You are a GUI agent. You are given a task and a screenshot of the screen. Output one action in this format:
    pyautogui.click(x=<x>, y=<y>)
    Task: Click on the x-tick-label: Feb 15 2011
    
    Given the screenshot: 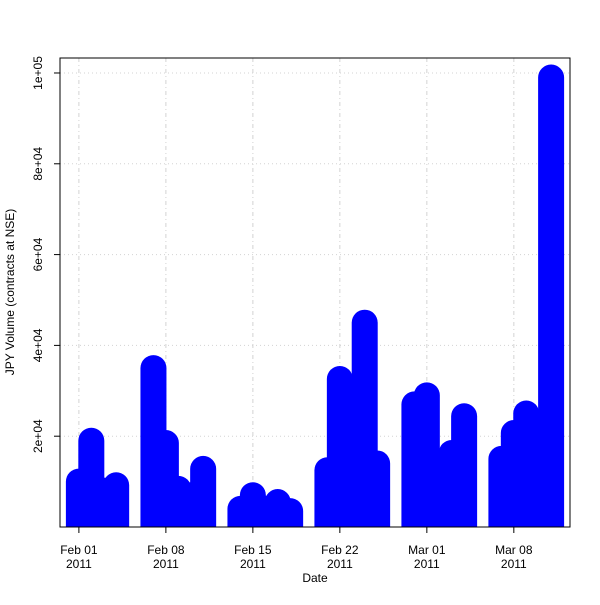 What is the action you would take?
    pyautogui.click(x=253, y=557)
    